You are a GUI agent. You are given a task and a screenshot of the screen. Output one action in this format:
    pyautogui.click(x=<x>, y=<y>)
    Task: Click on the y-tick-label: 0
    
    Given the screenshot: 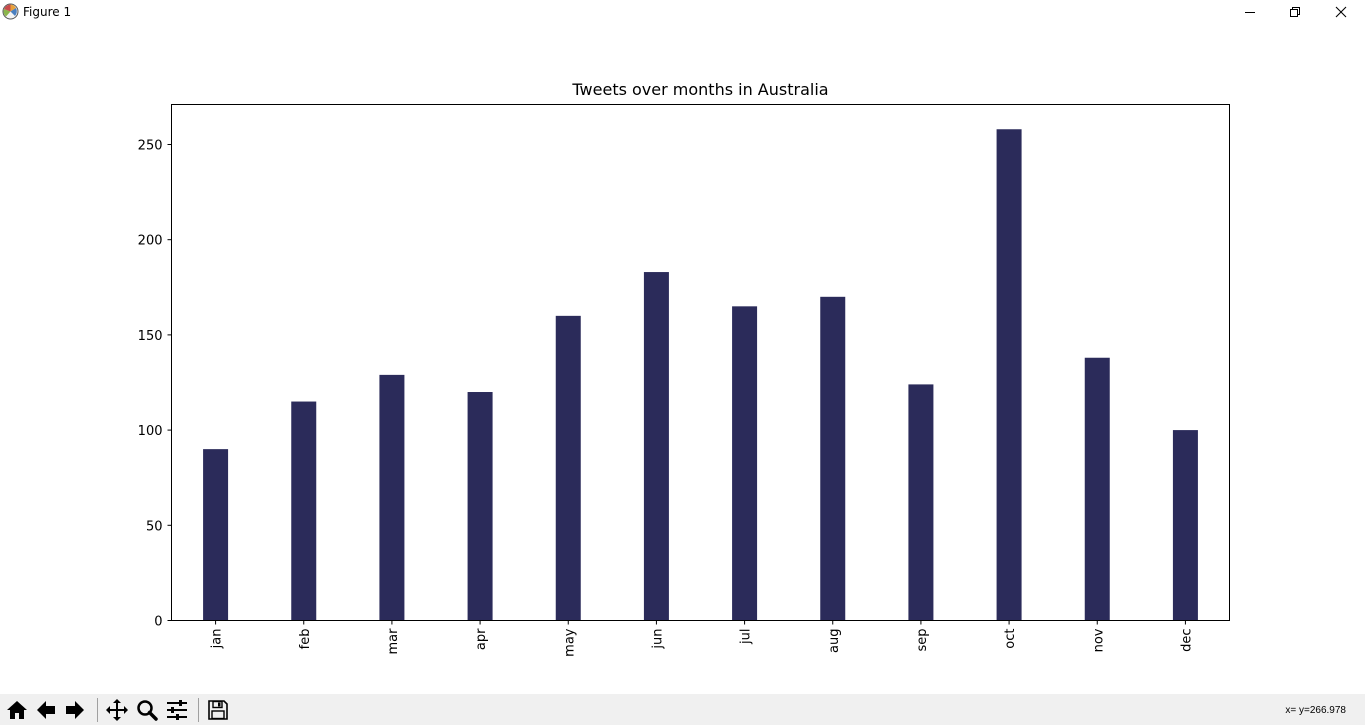 What is the action you would take?
    pyautogui.click(x=158, y=622)
    